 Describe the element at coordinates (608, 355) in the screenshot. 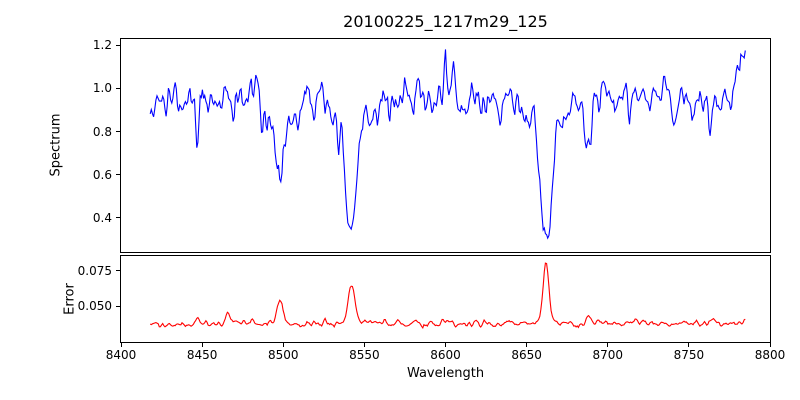

I see `x-tick-label: 8700` at that location.